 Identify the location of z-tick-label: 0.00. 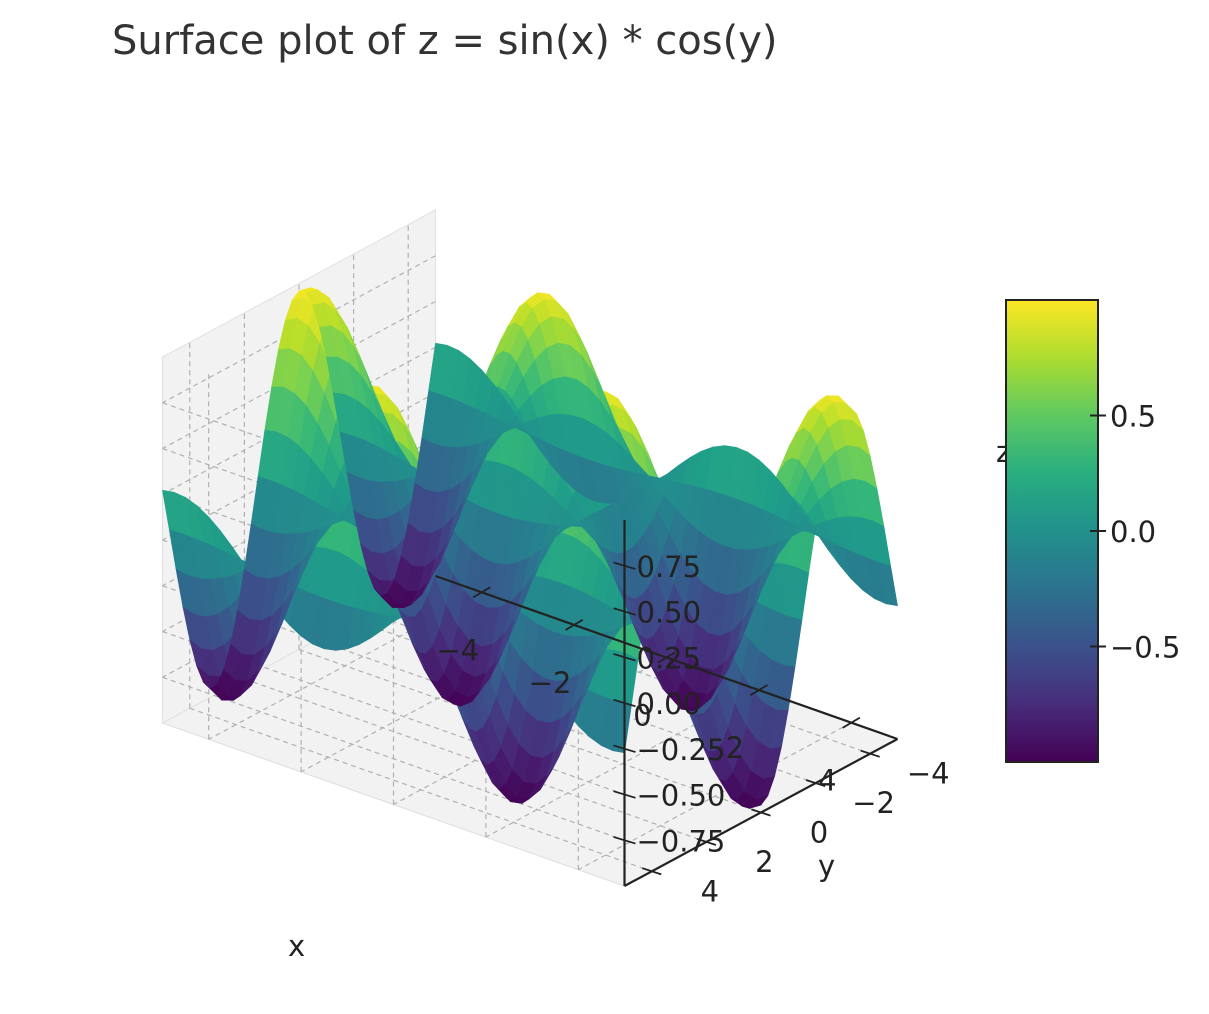
(669, 704).